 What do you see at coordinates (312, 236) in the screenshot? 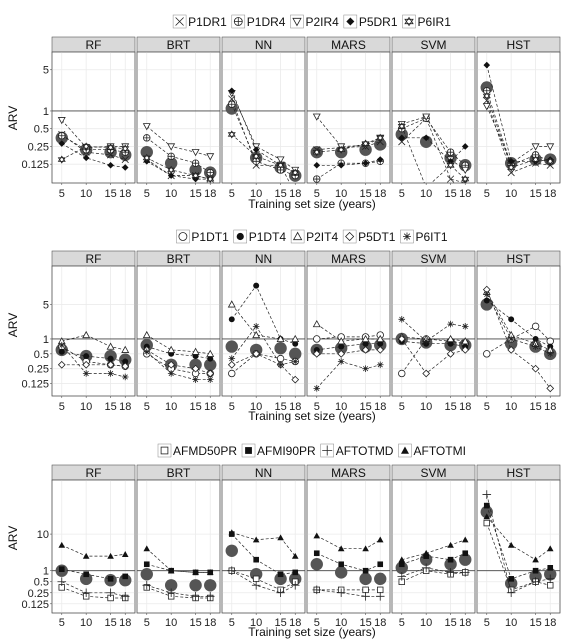
I see `row-2-legend: P1DT1 P1DT4 P2IT4 P5DT1 P6IT1` at bounding box center [312, 236].